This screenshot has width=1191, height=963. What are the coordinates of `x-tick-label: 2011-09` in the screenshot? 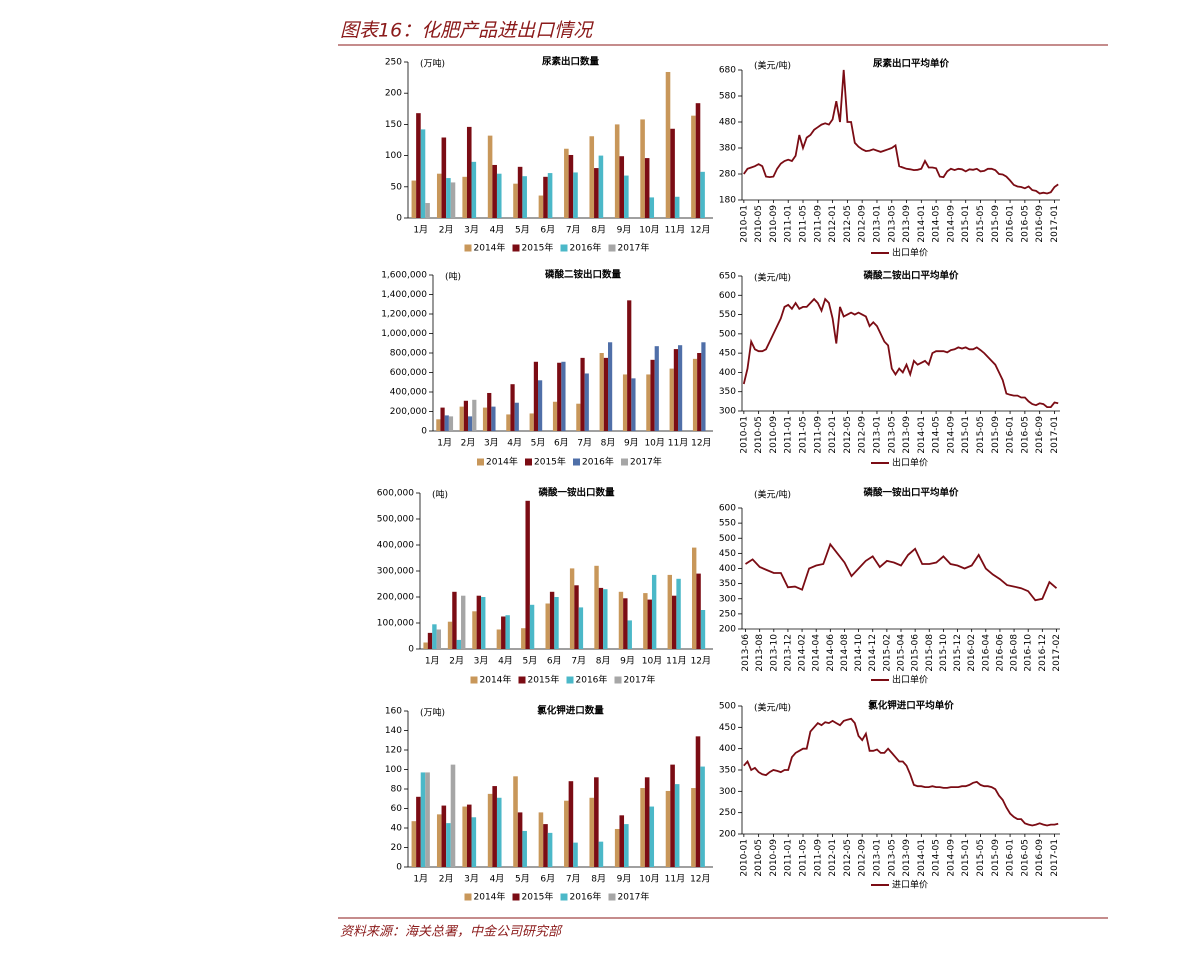 It's located at (818, 224).